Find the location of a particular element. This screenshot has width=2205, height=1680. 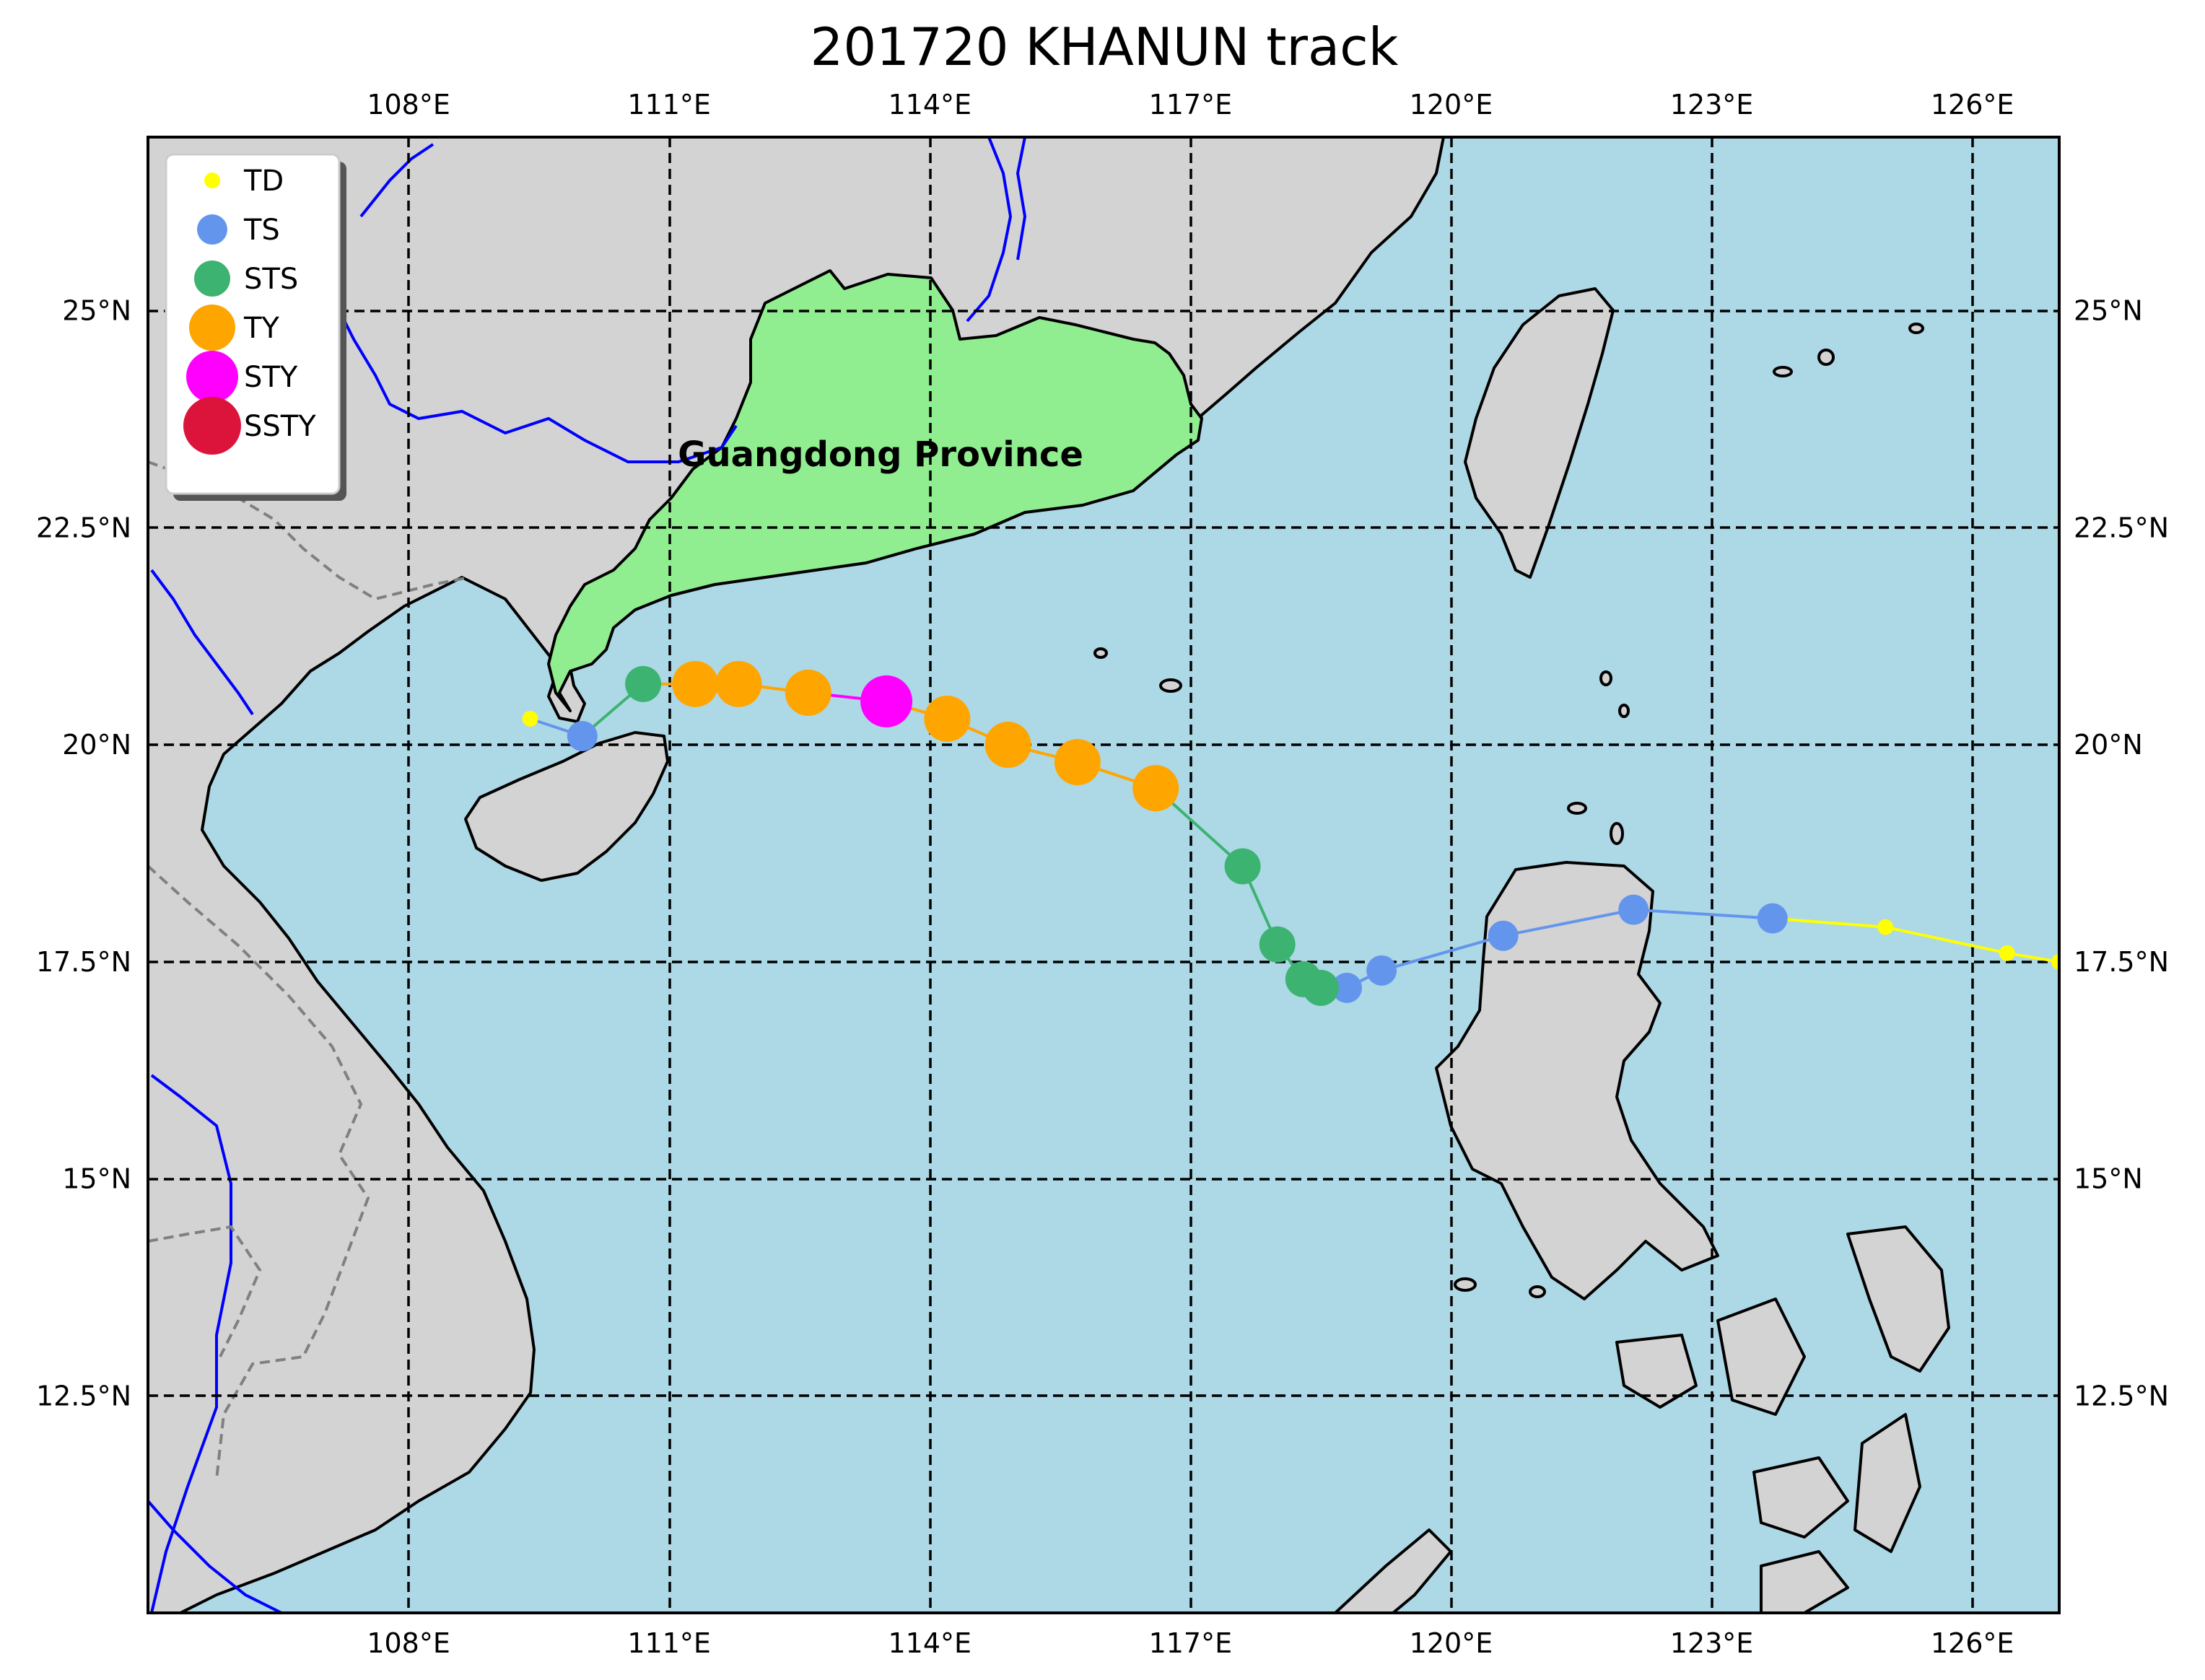

samar-island is located at coordinates (1898, 1299).